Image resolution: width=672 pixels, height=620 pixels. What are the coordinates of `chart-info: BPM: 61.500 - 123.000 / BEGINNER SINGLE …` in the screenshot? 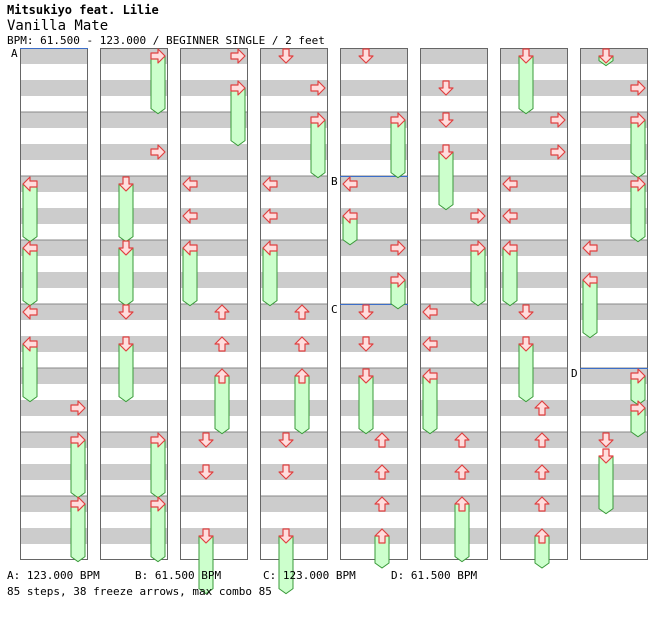 It's located at (166, 40).